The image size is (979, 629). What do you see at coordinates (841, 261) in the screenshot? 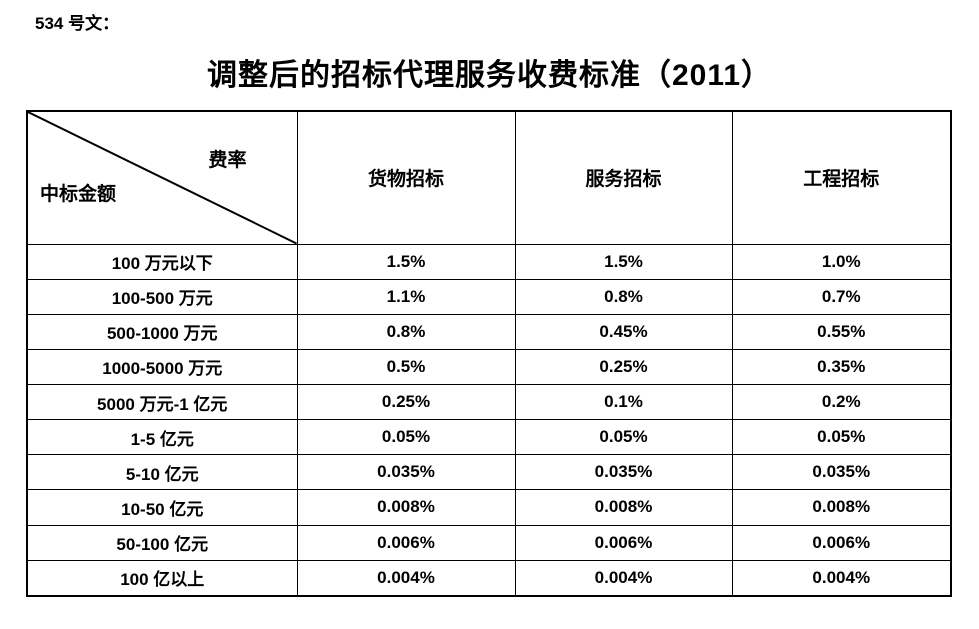
I see `rate-cell: 1.0%` at bounding box center [841, 261].